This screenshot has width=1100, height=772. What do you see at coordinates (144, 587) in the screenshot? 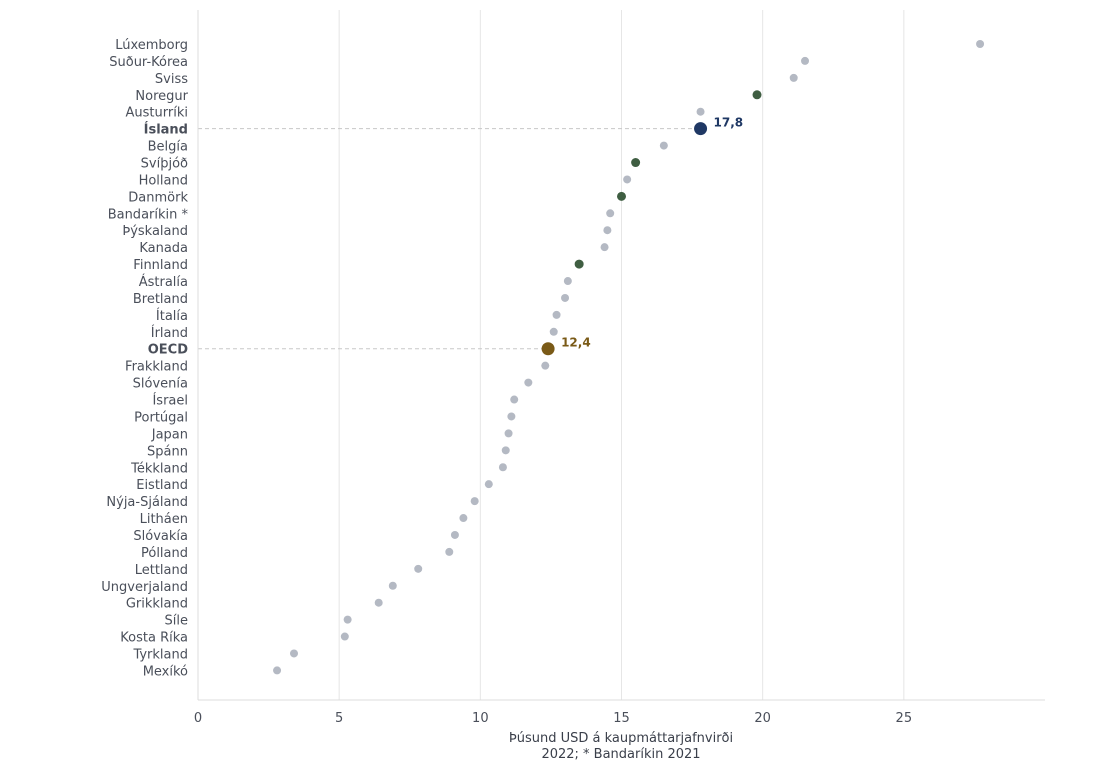
I see `category-label: Ungverjaland` at bounding box center [144, 587].